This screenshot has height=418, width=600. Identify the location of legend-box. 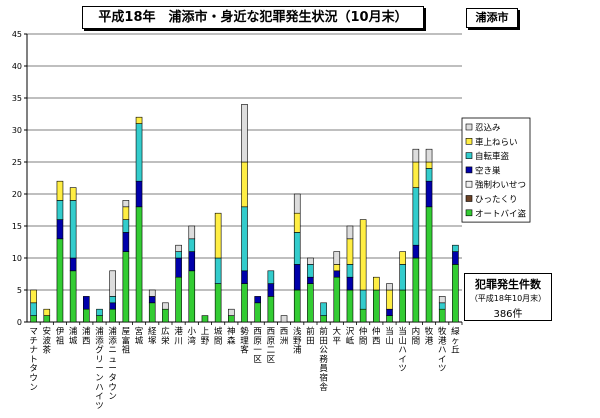
(496, 170).